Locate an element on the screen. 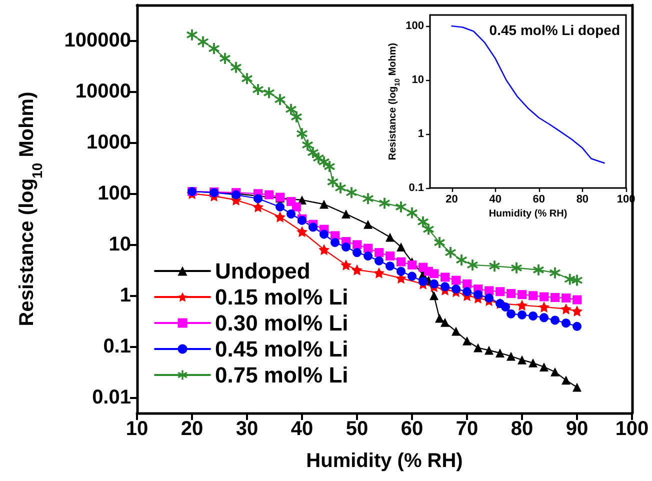 This screenshot has width=652, height=481. x-tick-label: 20 is located at coordinates (192, 429).